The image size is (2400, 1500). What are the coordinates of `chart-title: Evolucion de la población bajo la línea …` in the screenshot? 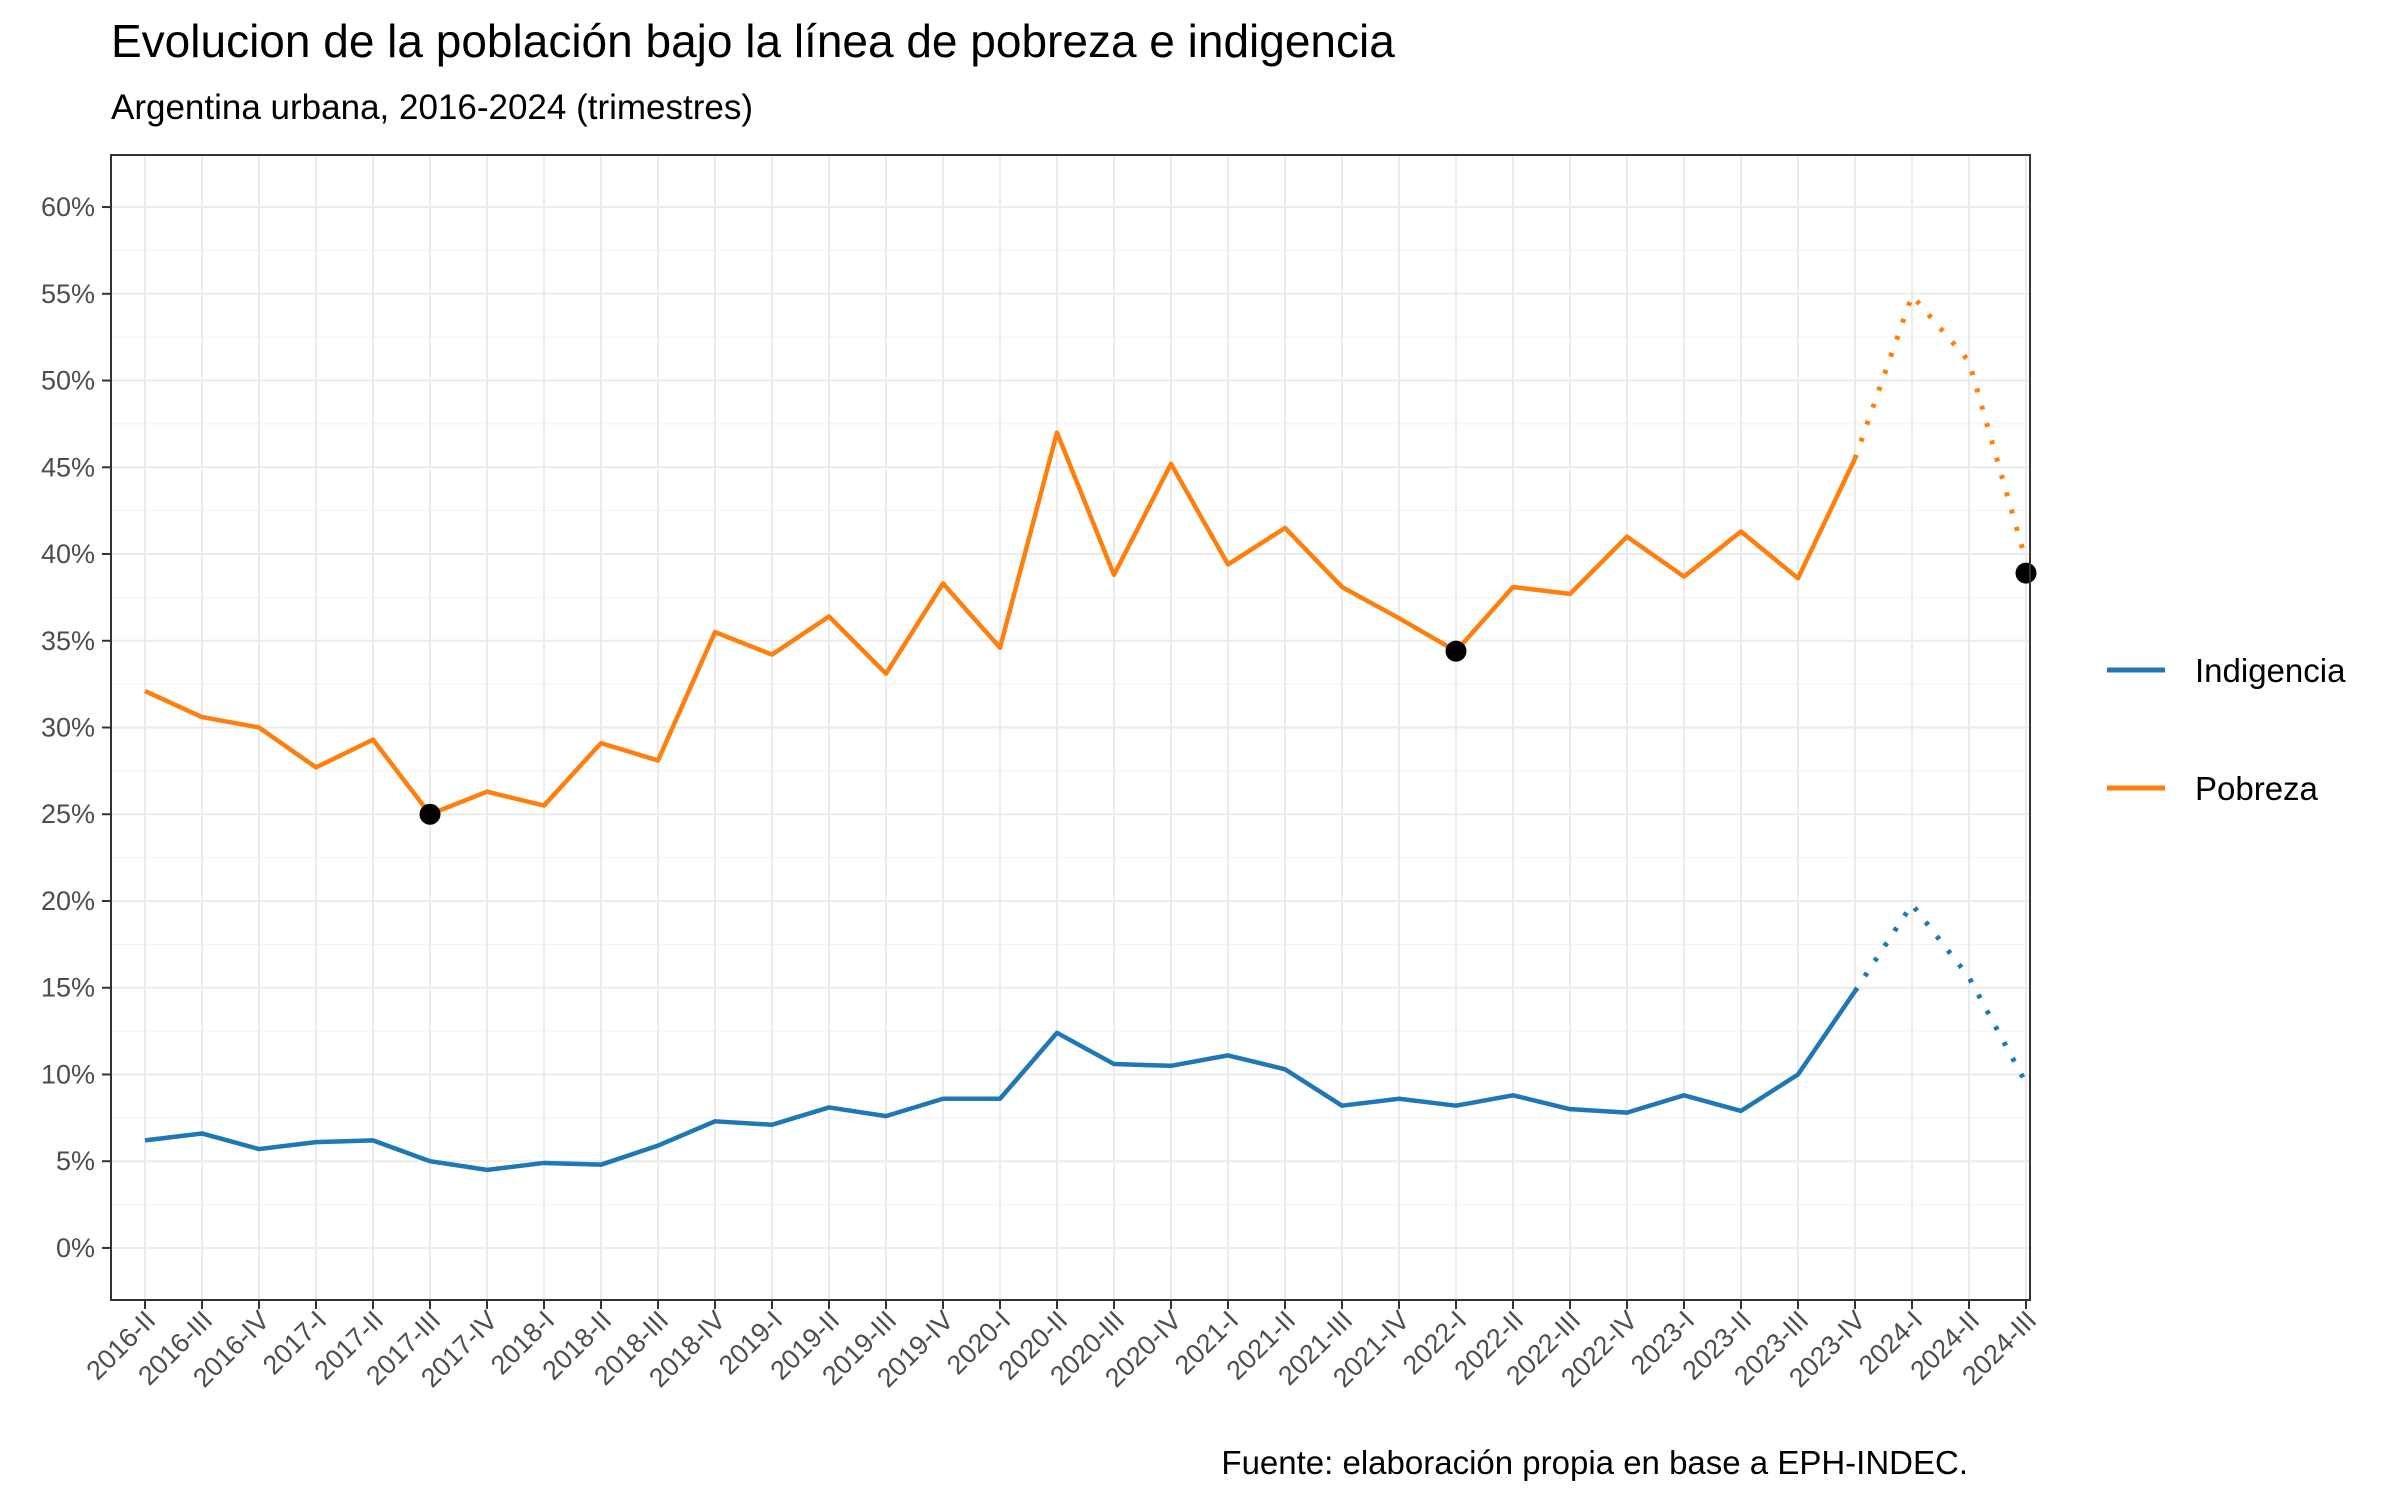 It's located at (753, 41).